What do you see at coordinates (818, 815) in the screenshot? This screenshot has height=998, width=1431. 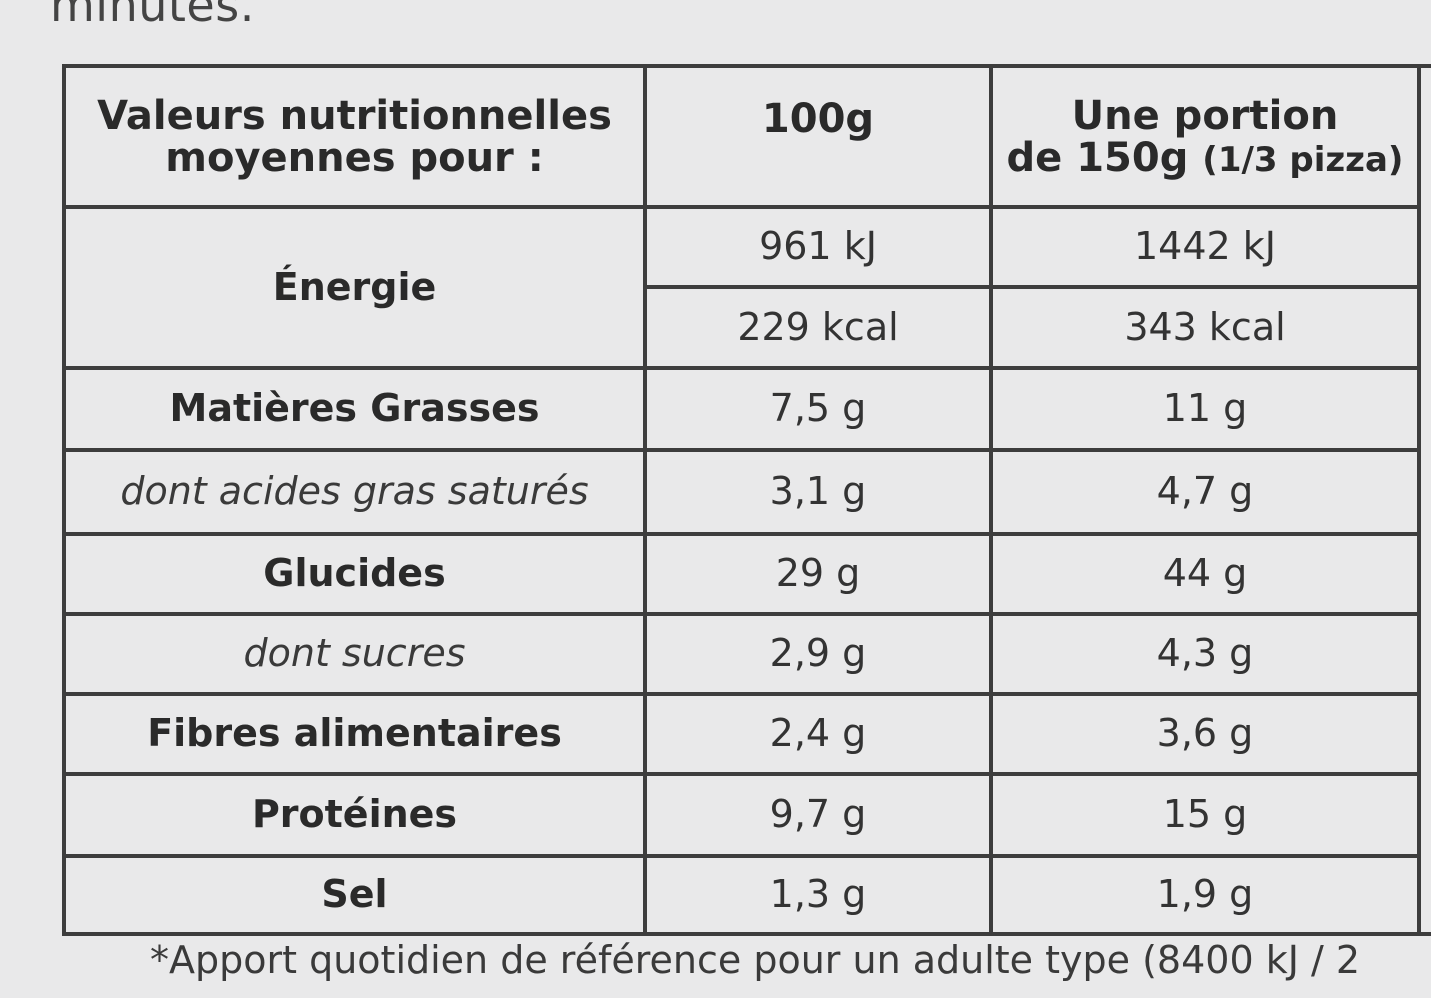 I see `value-100g: 9,7 g` at bounding box center [818, 815].